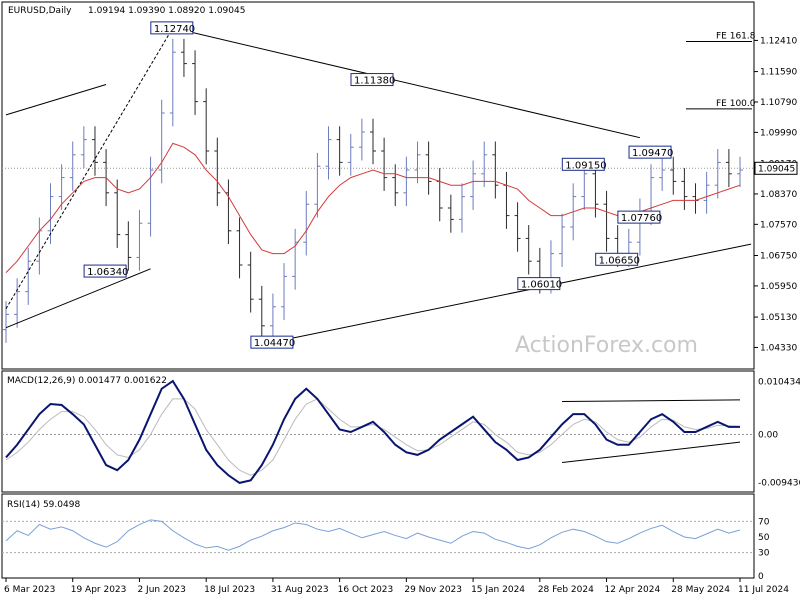 The image size is (800, 600). I want to click on price-tick-label: 1.10790, so click(778, 103).